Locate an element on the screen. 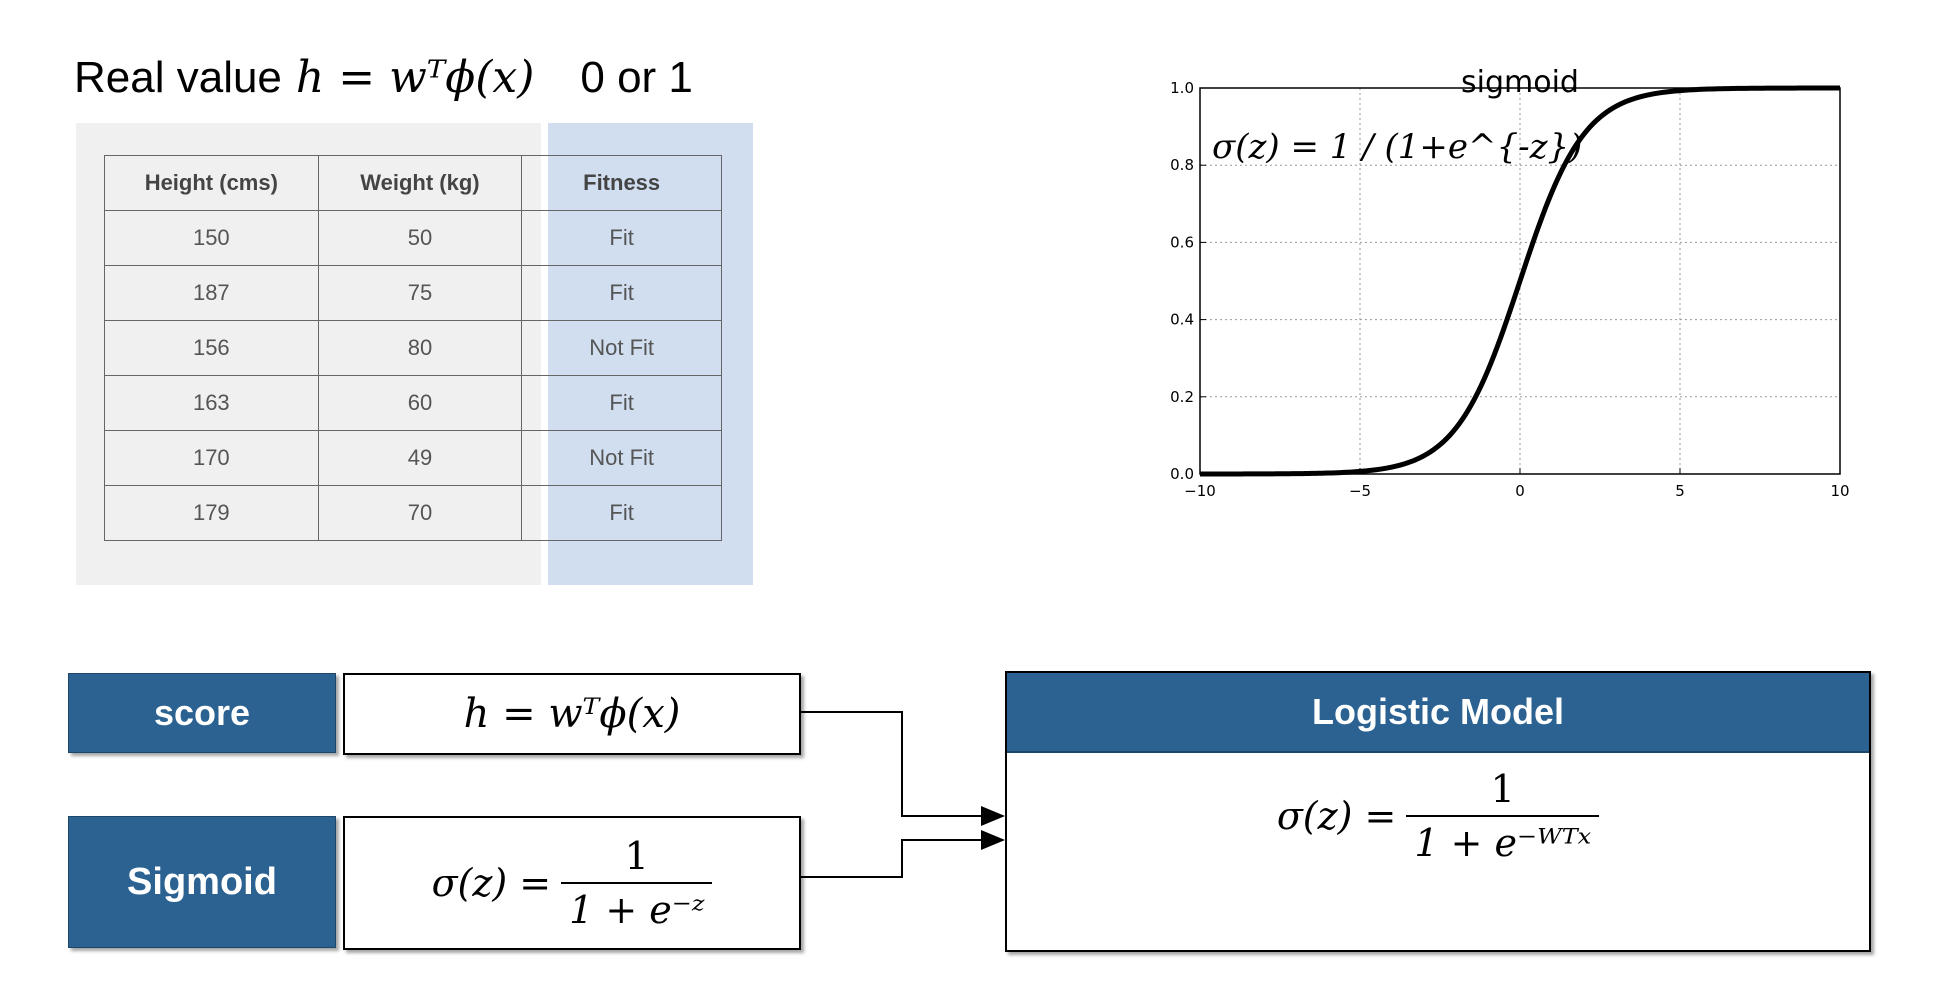 The image size is (1942, 1000). real-value-label: Real value is located at coordinates (178, 77).